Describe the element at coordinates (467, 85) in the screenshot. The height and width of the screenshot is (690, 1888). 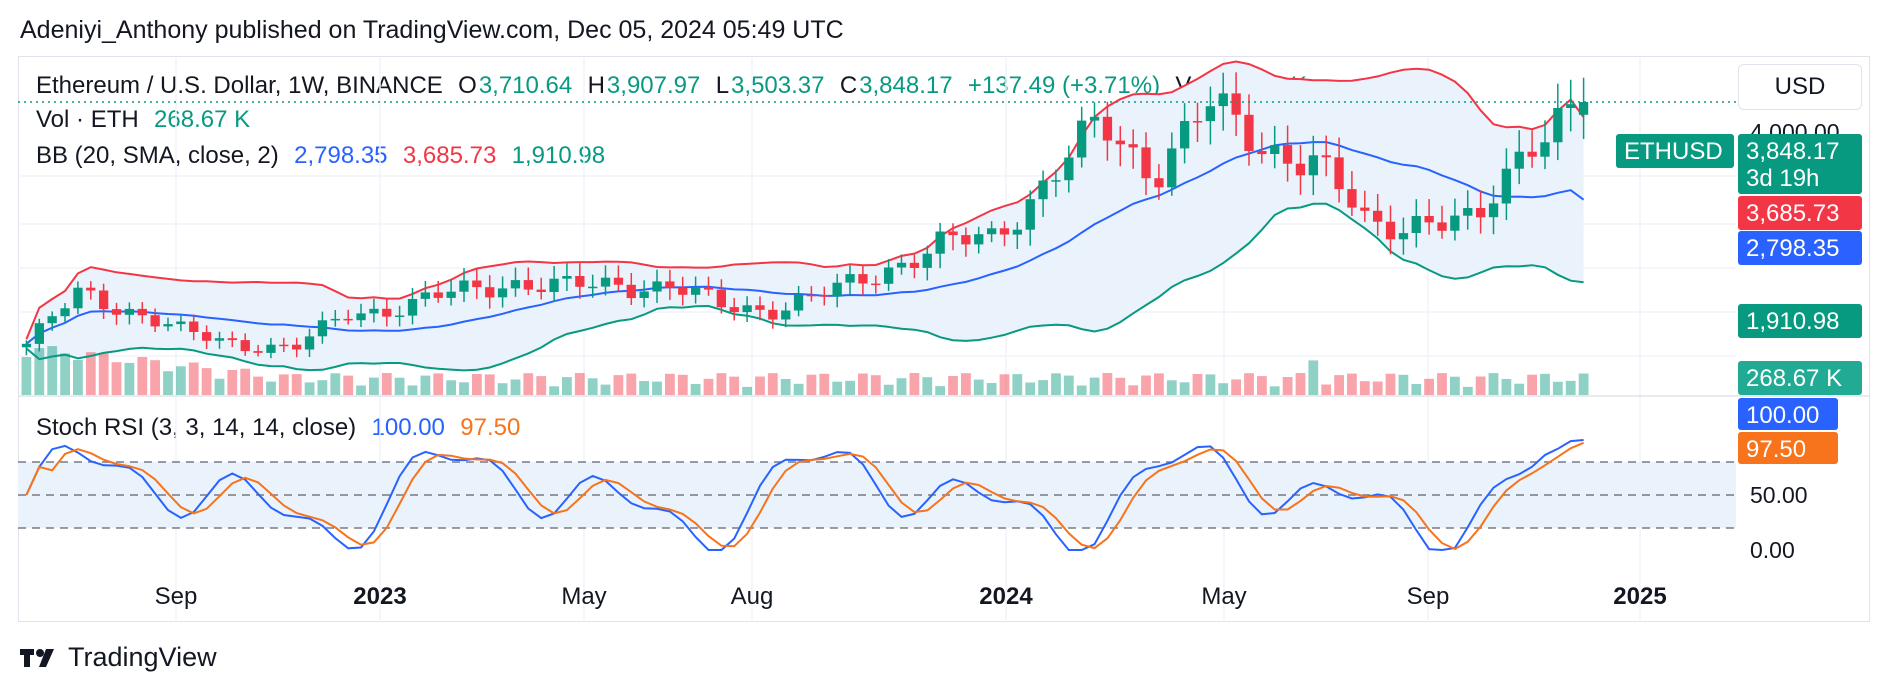
I see `open-label: O` at that location.